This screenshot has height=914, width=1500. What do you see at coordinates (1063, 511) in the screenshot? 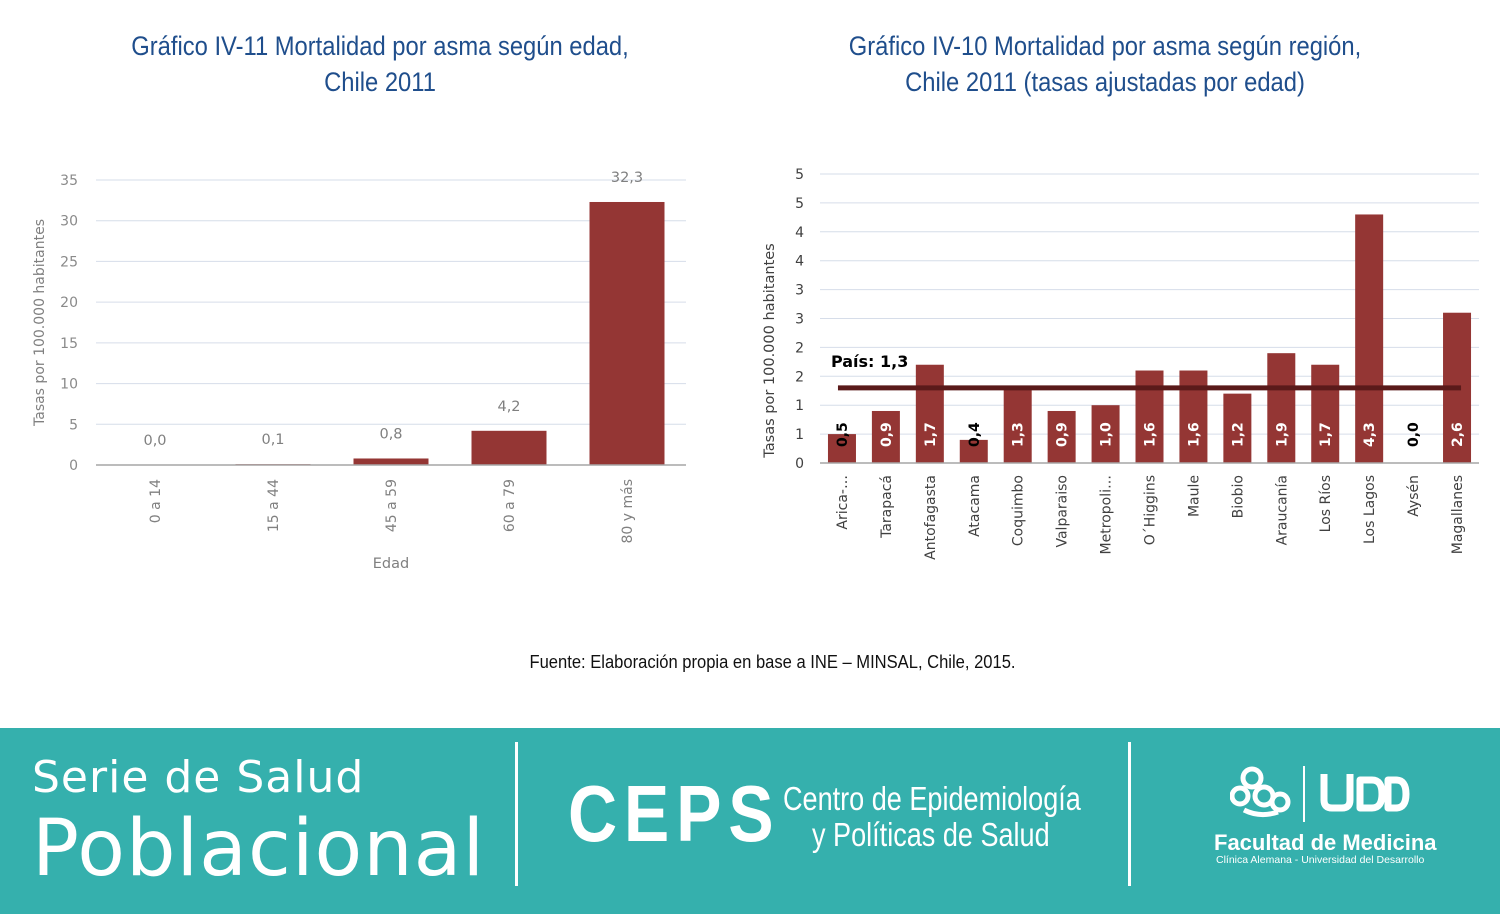
I see `x-tick-label: Valparaiso` at bounding box center [1063, 511].